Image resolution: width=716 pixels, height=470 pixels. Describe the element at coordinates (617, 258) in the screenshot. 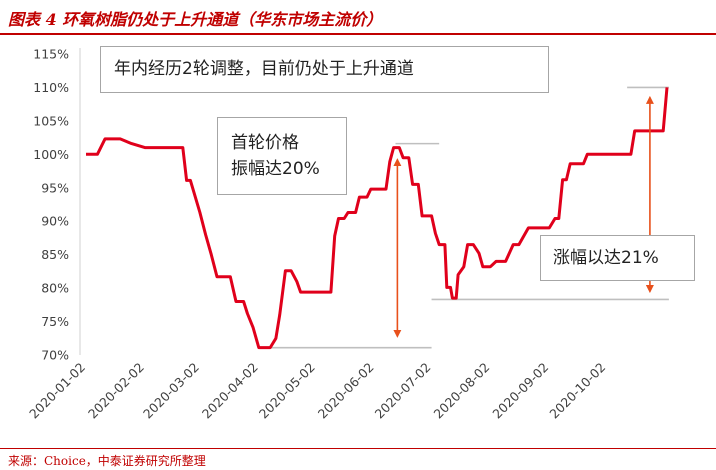

I see `gain-annotation: 涨幅以达21%` at that location.